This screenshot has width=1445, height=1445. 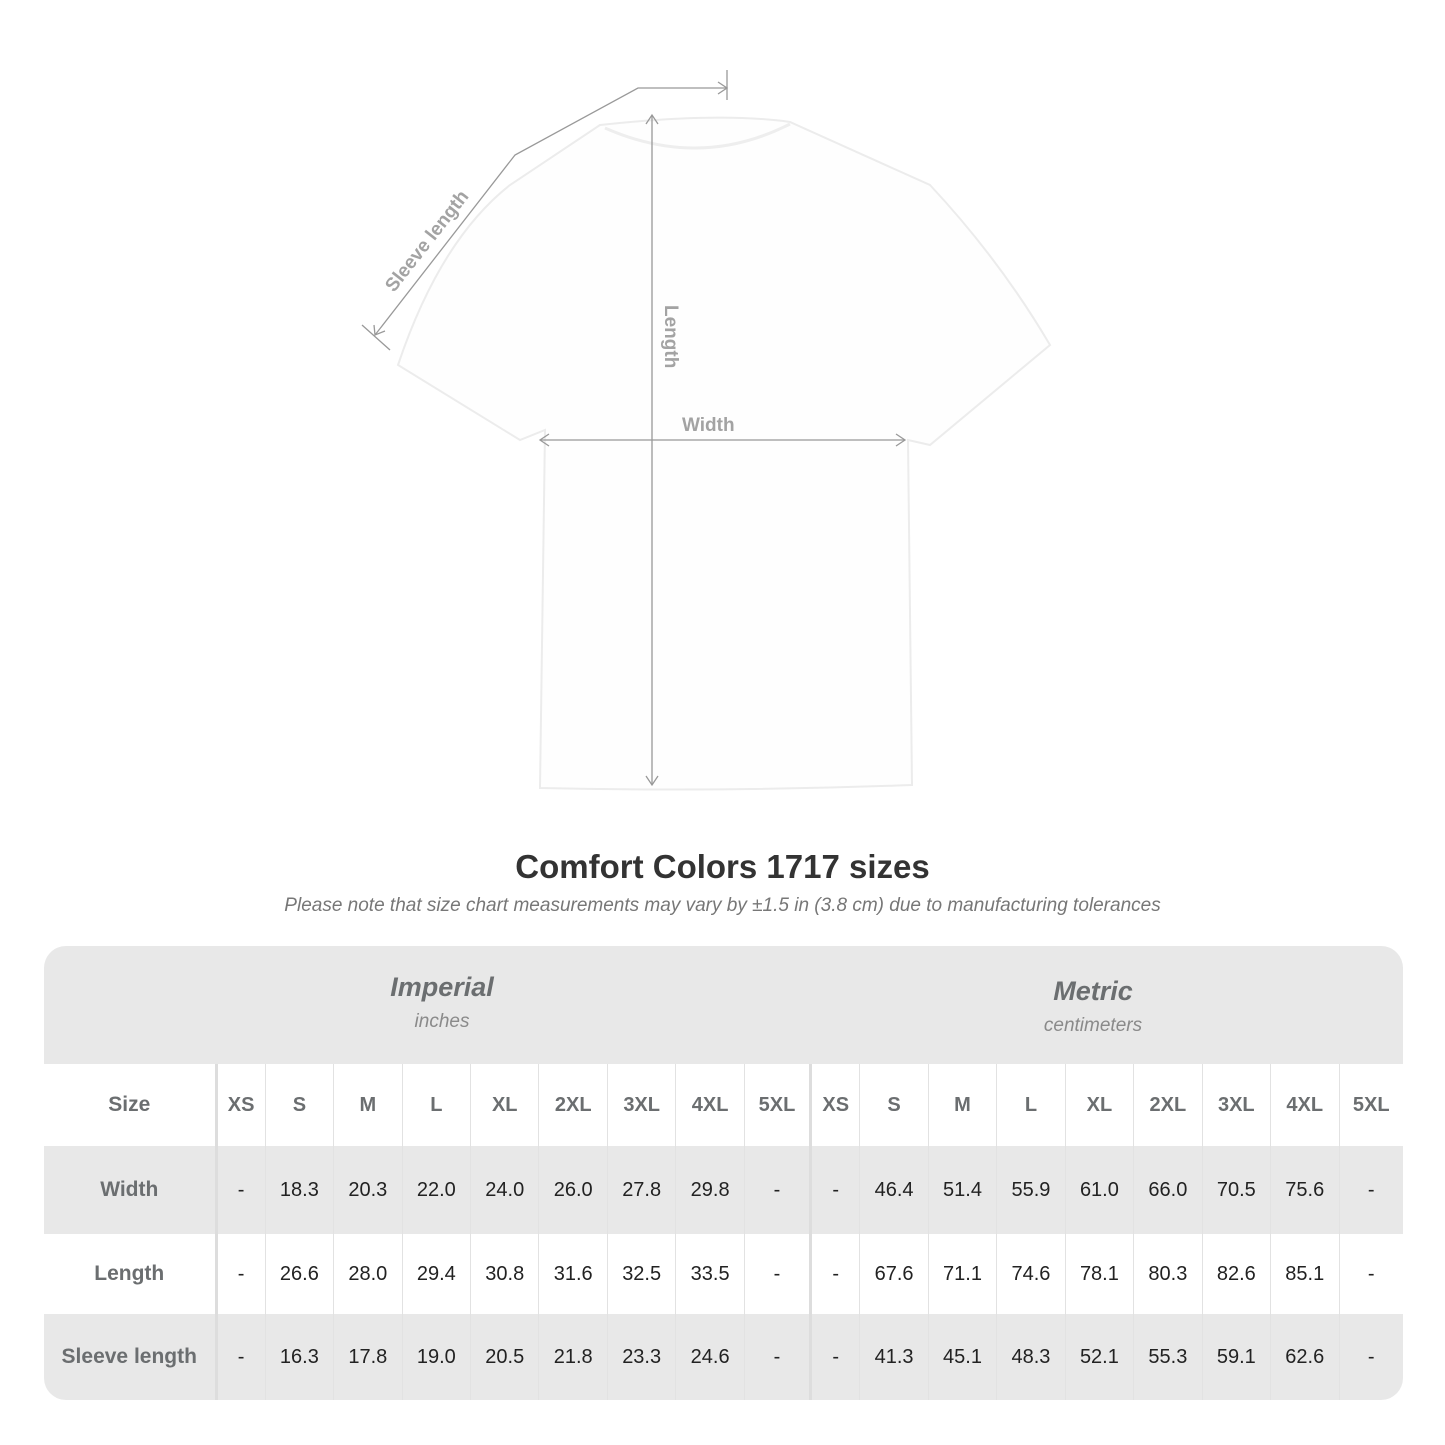 I want to click on metric-header: Metric centimeters, so click(x=1093, y=1006).